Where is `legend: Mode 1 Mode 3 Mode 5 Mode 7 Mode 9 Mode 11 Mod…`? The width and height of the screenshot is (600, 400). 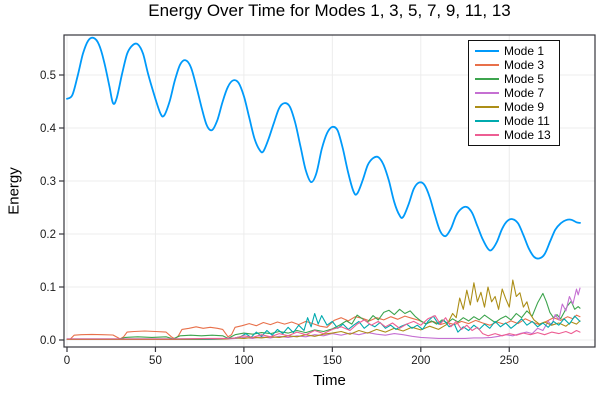
legend: Mode 1 Mode 3 Mode 5 Mode 7 Mode 9 Mode 11 Mod… is located at coordinates (514, 93).